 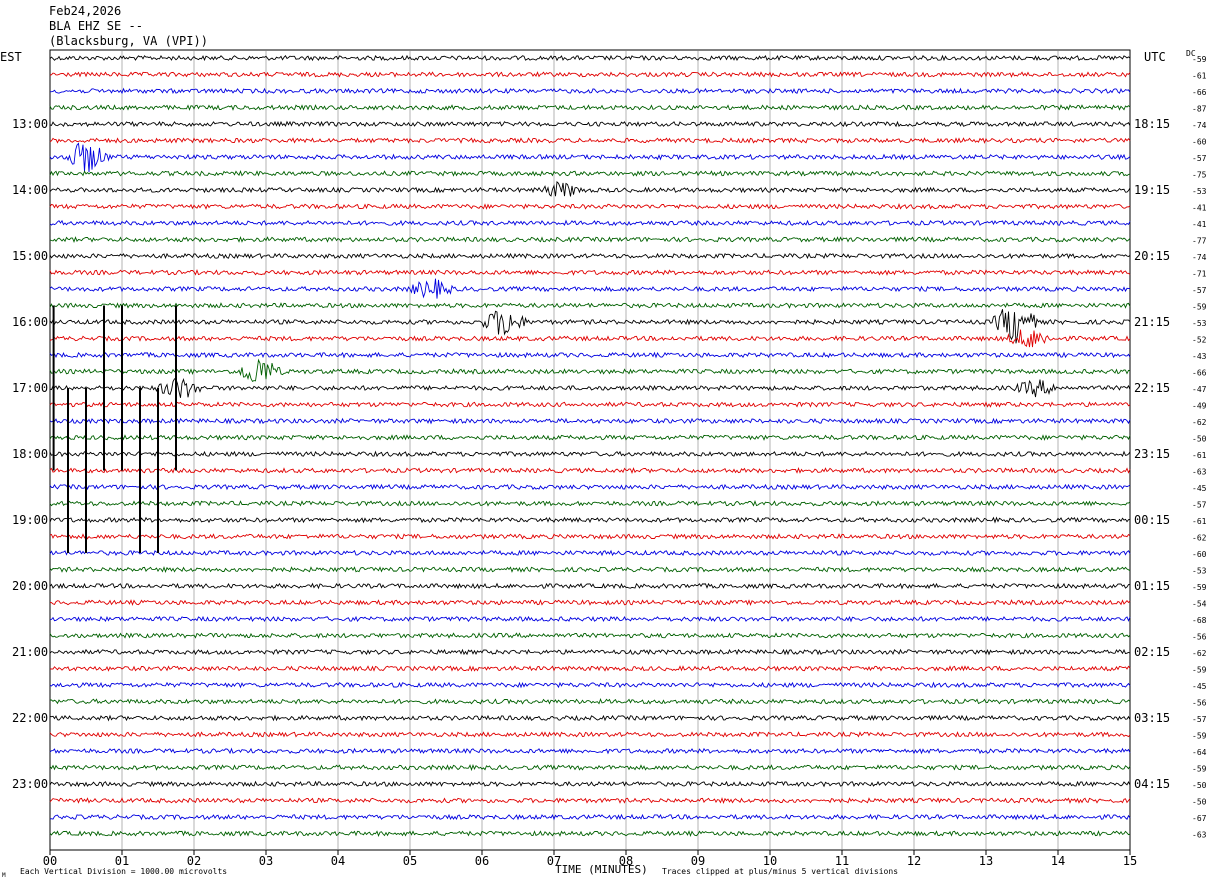 What do you see at coordinates (338, 861) in the screenshot?
I see `x-tick-label: 04` at bounding box center [338, 861].